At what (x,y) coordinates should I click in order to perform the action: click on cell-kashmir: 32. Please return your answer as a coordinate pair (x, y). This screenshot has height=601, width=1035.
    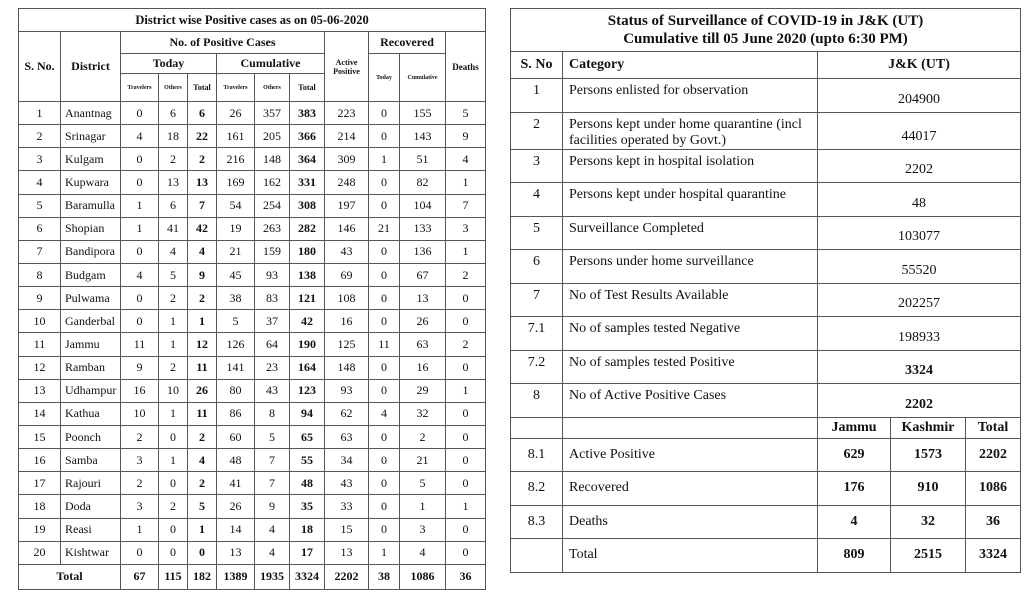
    Looking at the image, I should click on (928, 521).